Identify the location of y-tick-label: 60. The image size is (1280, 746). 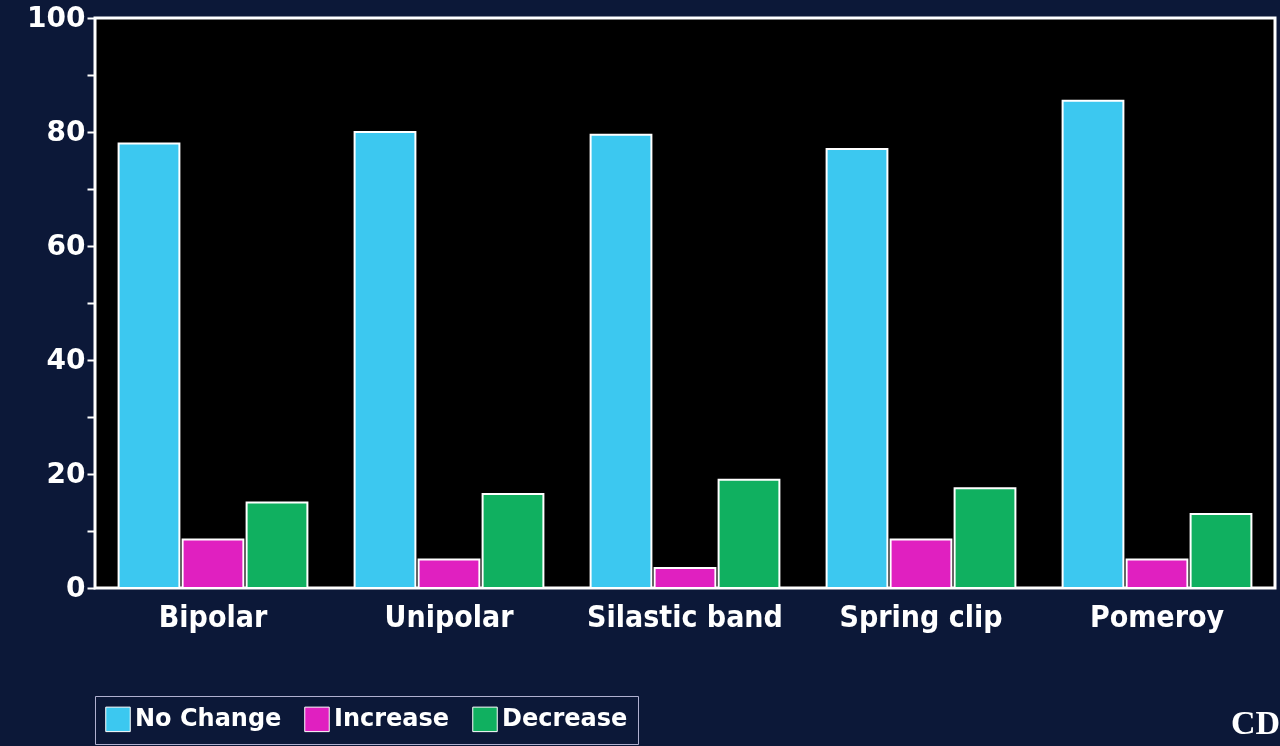
(66, 245).